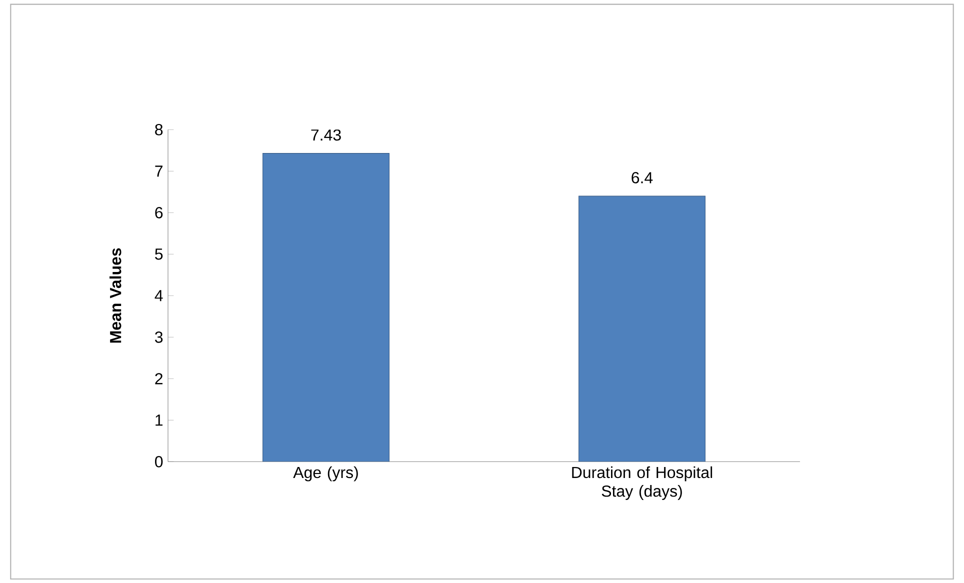 This screenshot has height=583, width=964. What do you see at coordinates (158, 296) in the screenshot?
I see `y-tick-label: 4` at bounding box center [158, 296].